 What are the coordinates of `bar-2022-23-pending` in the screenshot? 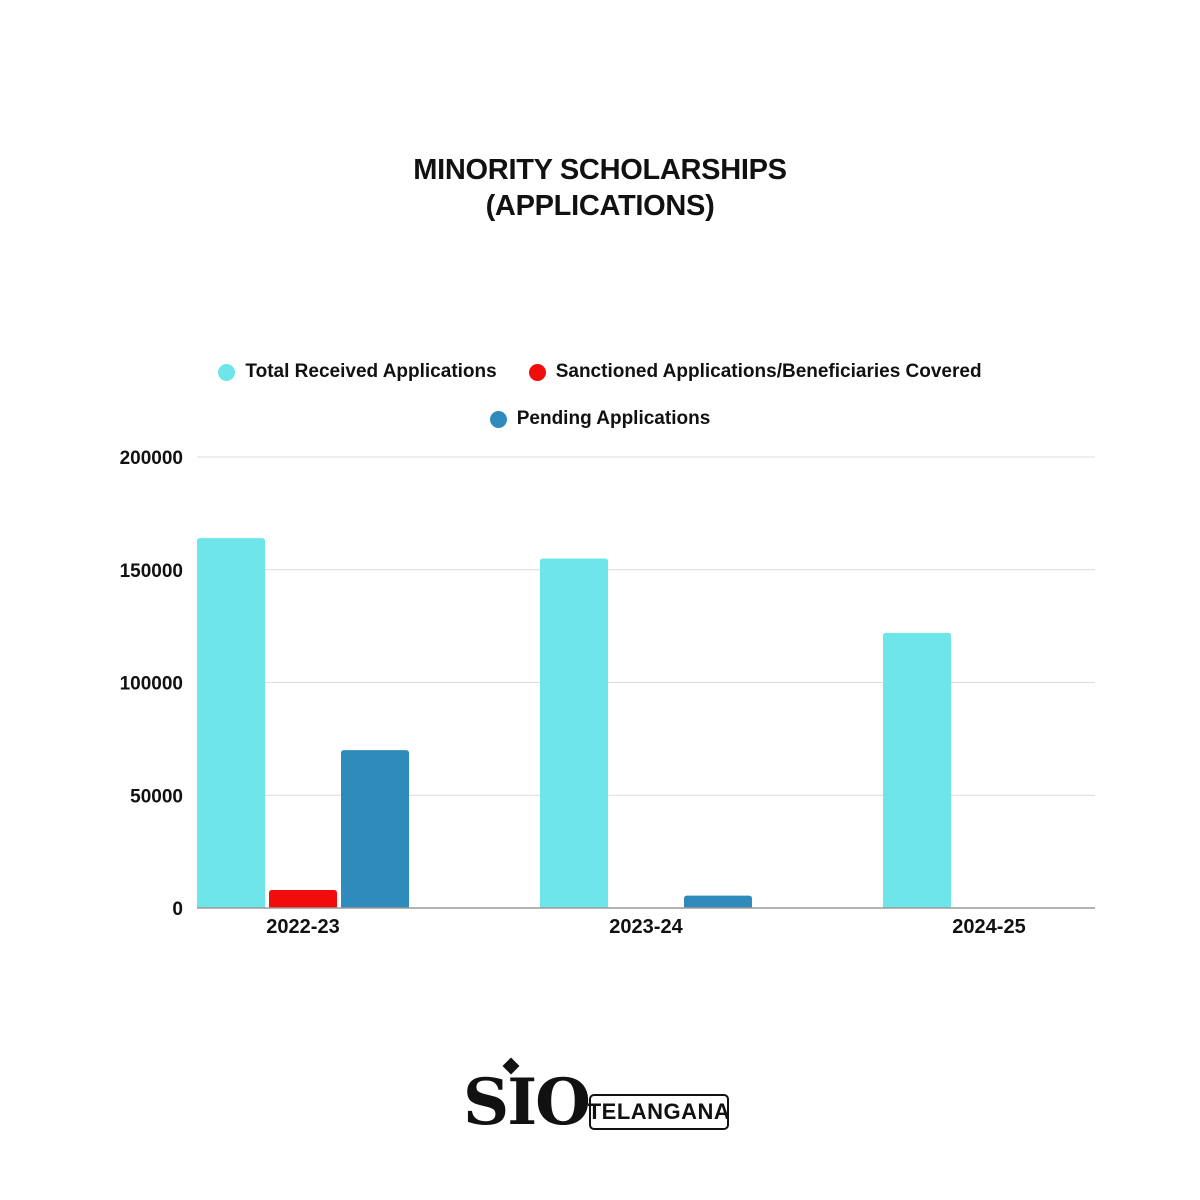 It's located at (375, 829).